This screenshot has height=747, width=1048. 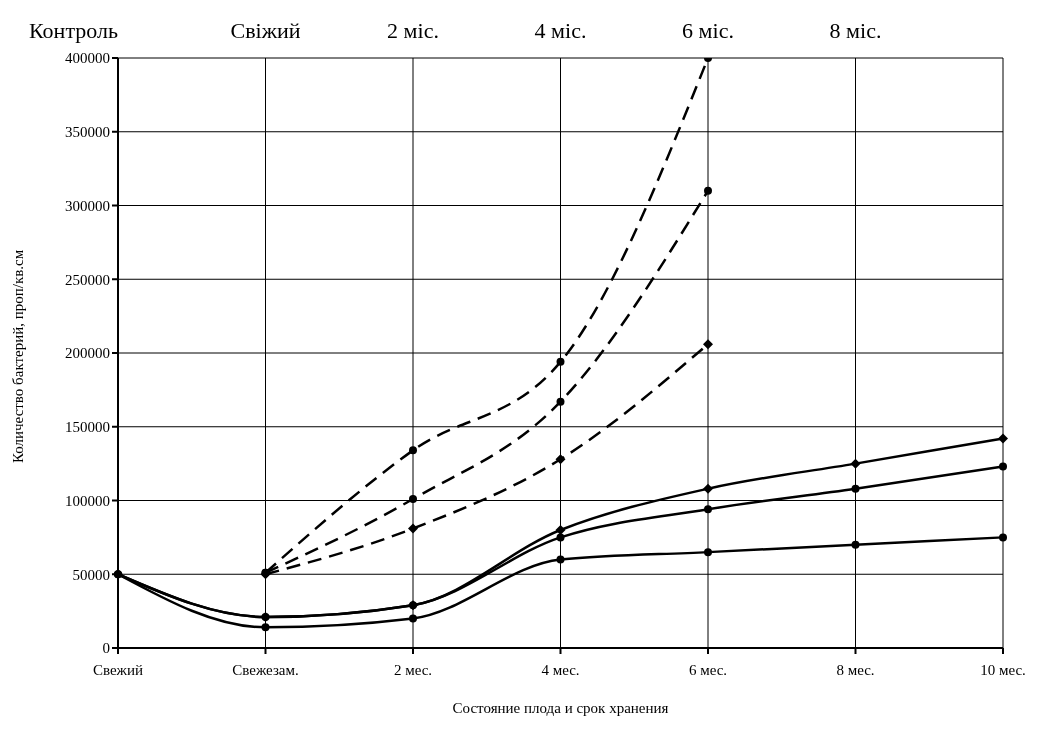 What do you see at coordinates (118, 669) in the screenshot?
I see `x-tick-label: Свежий` at bounding box center [118, 669].